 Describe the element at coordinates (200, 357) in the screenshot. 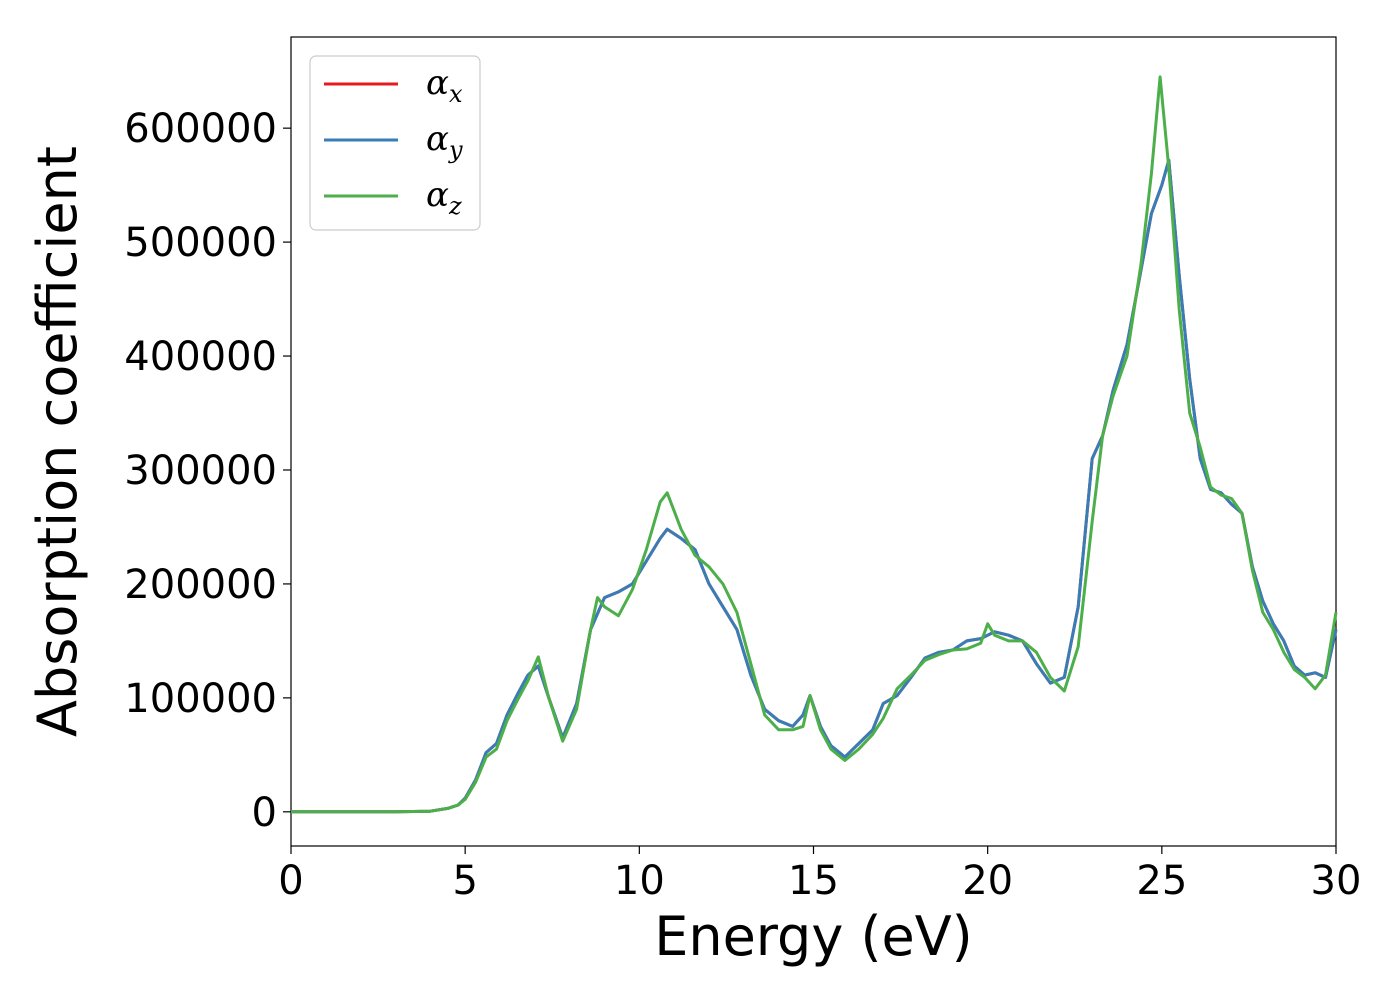

I see `y-tick-label: 400000` at that location.